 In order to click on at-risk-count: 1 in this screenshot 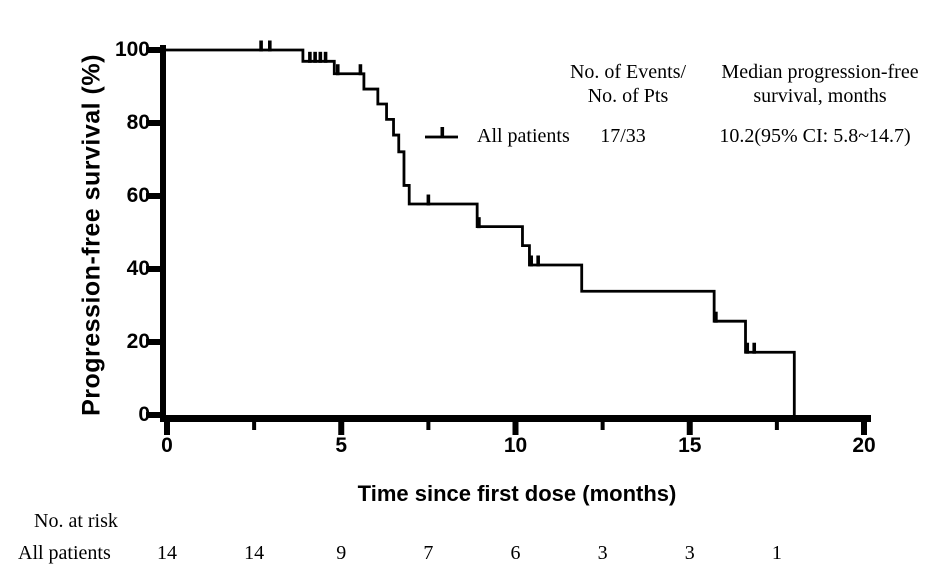, I will do `click(776, 553)`.